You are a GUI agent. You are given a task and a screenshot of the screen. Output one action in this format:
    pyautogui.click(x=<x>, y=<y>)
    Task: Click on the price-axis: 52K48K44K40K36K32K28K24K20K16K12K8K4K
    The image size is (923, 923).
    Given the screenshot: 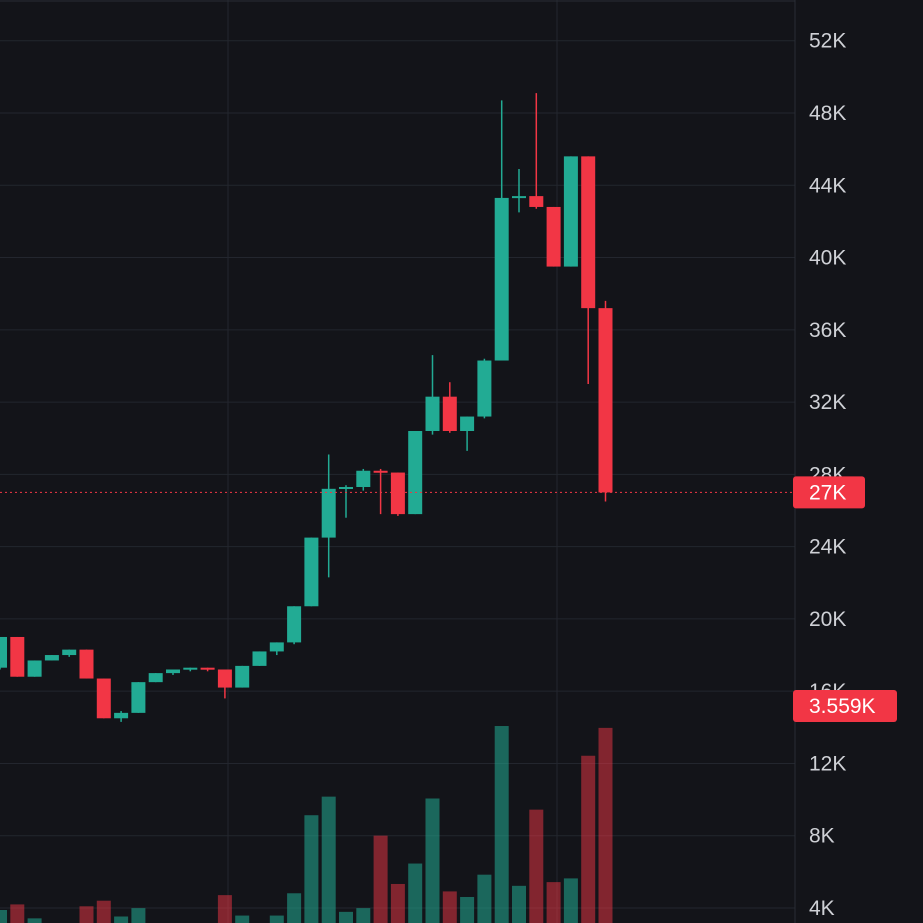 What is the action you would take?
    pyautogui.click(x=827, y=475)
    